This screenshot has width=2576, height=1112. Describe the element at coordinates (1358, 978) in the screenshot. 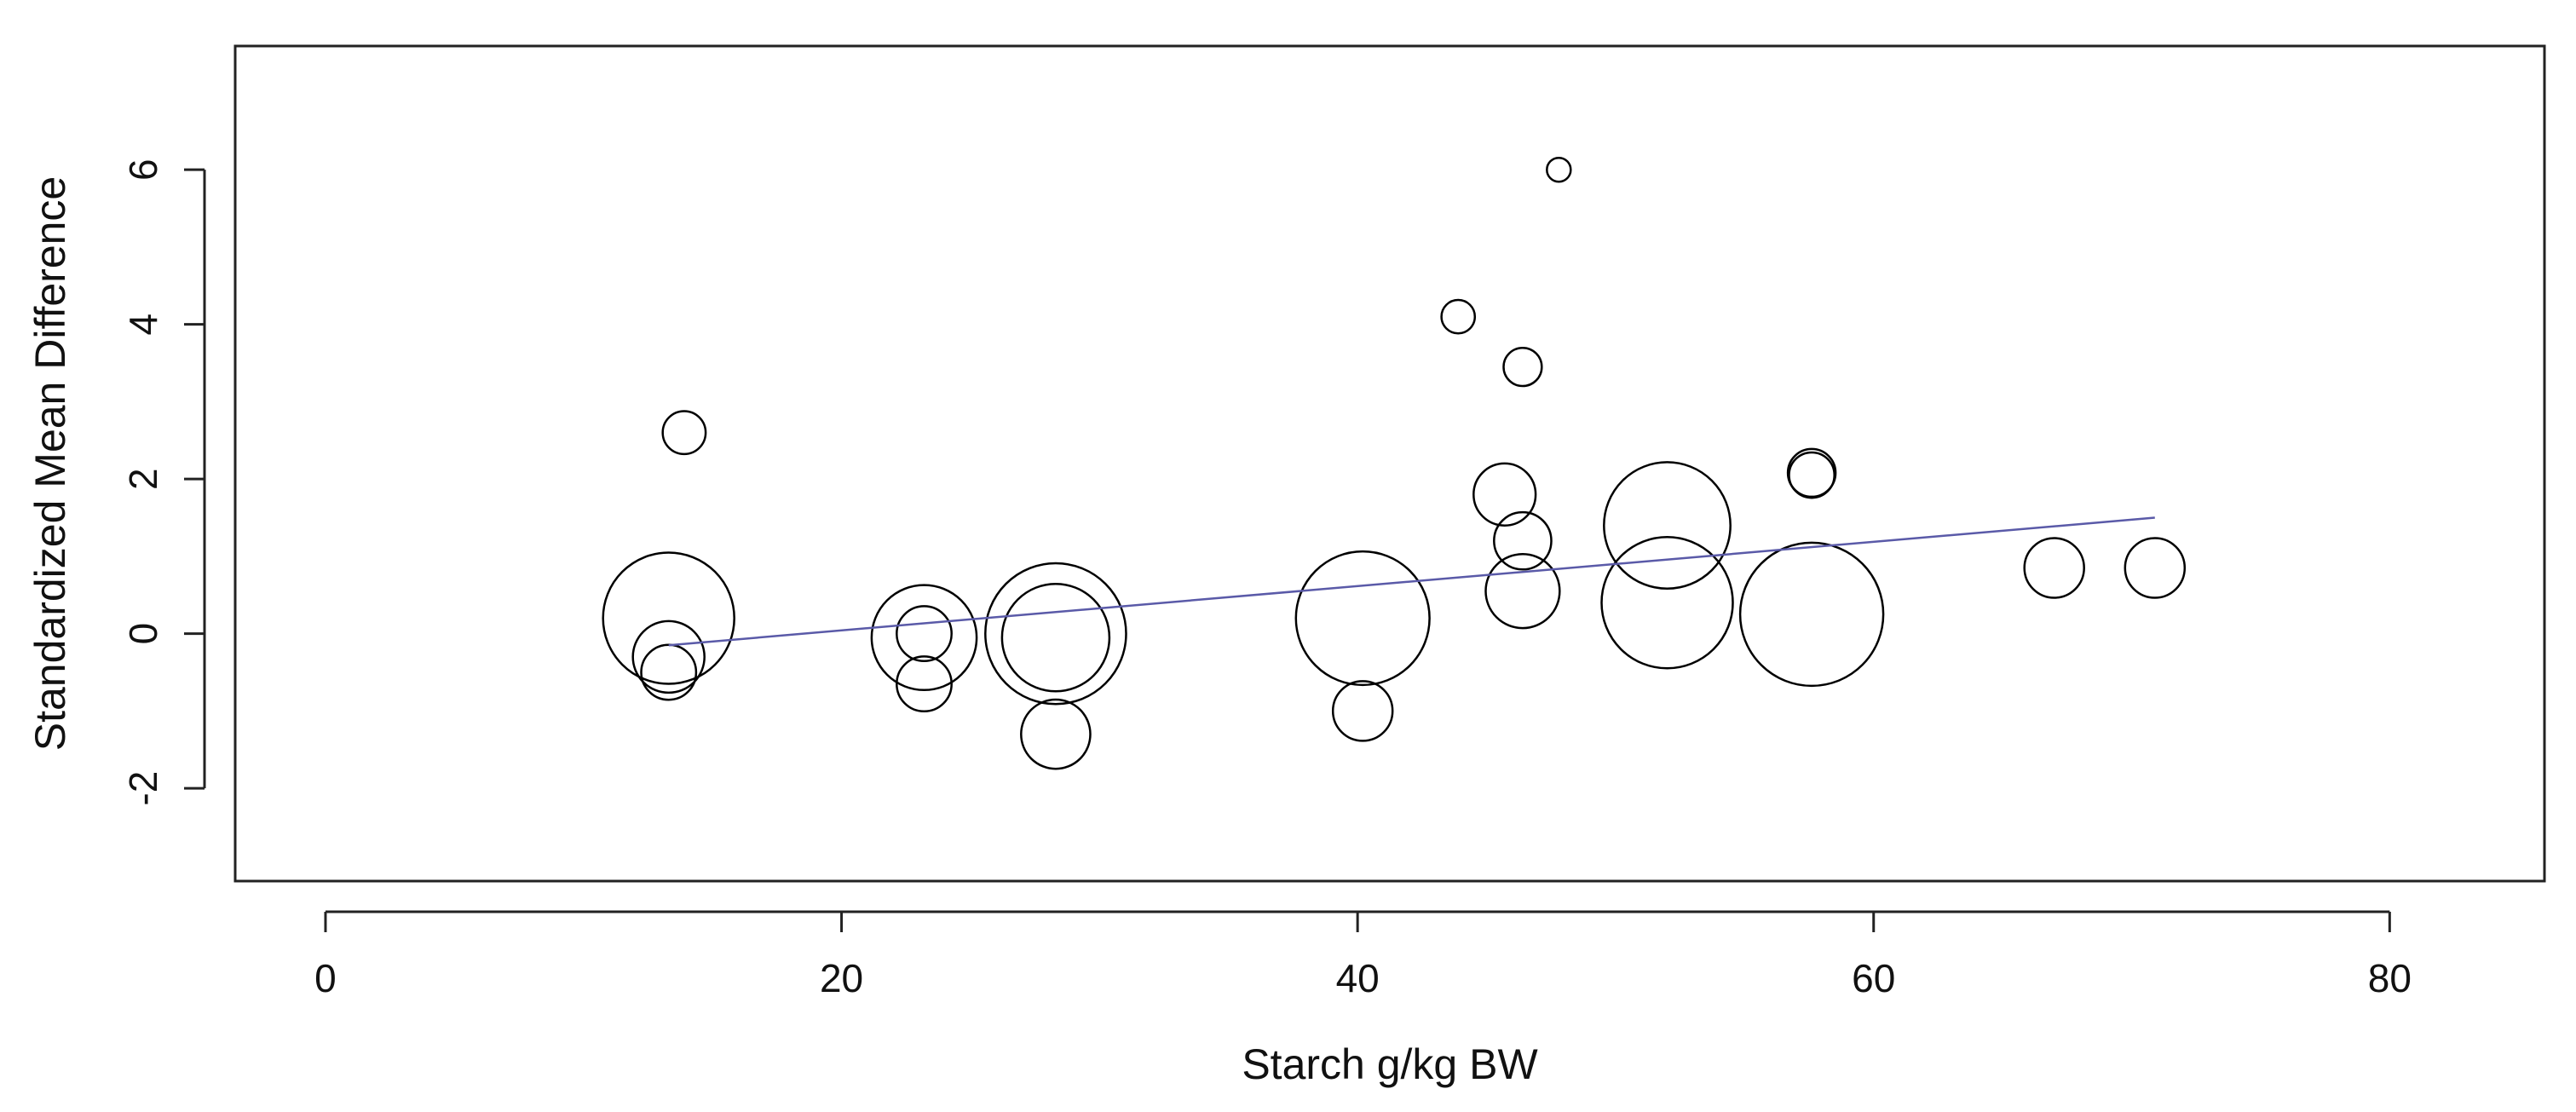

I see `x-tick-label: 40` at that location.